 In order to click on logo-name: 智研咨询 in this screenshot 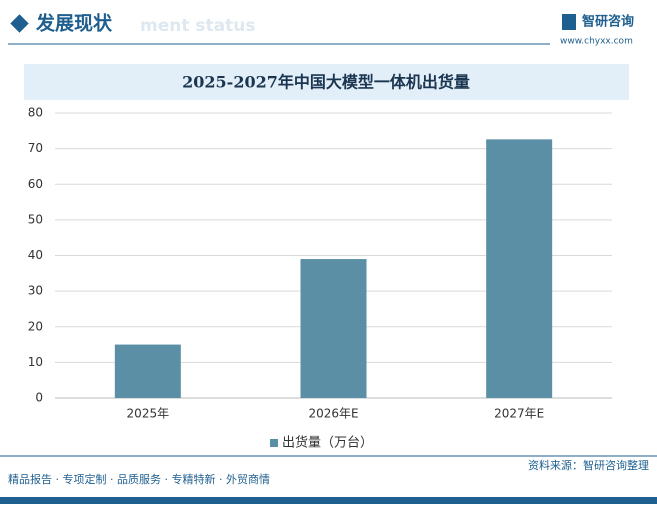, I will do `click(608, 22)`.